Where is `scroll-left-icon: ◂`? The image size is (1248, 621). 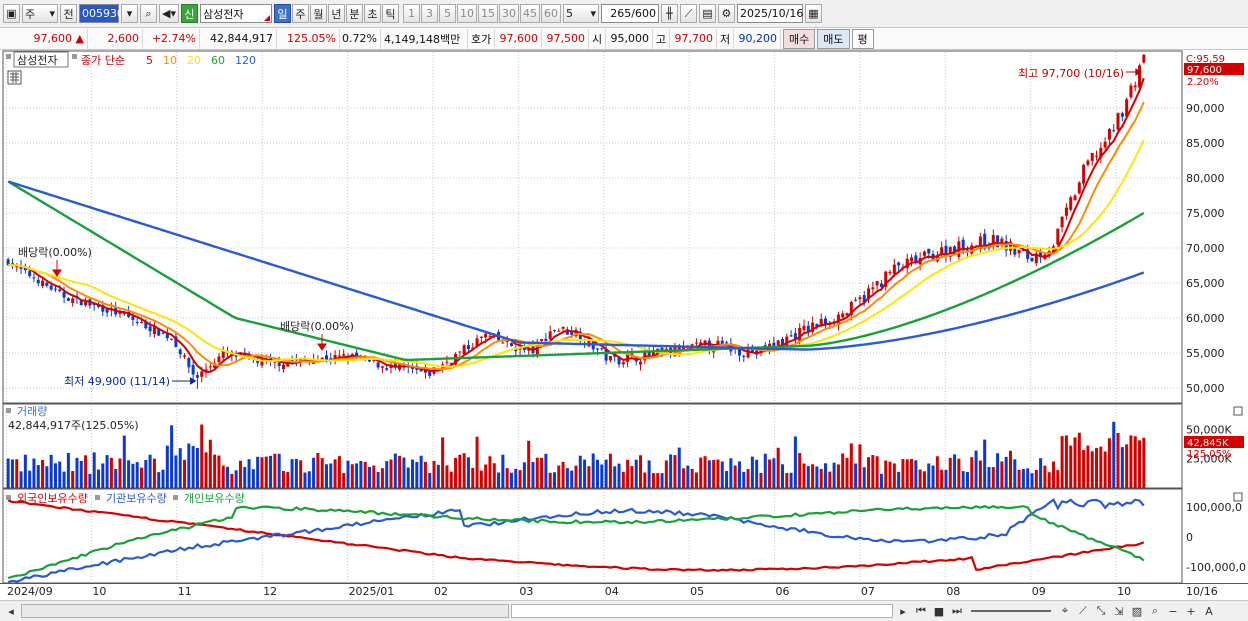 scroll-left-icon: ◂ is located at coordinates (11, 611).